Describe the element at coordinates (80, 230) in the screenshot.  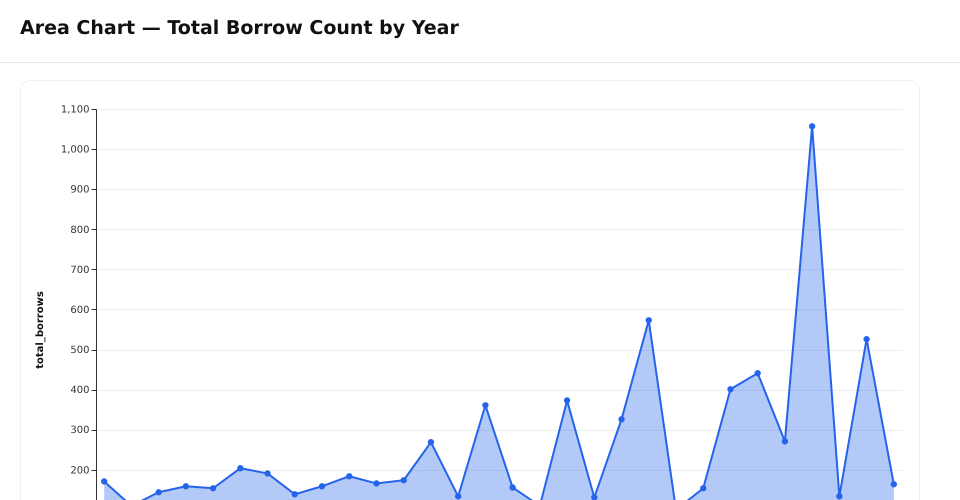
I see `y-tick-label: 800` at that location.